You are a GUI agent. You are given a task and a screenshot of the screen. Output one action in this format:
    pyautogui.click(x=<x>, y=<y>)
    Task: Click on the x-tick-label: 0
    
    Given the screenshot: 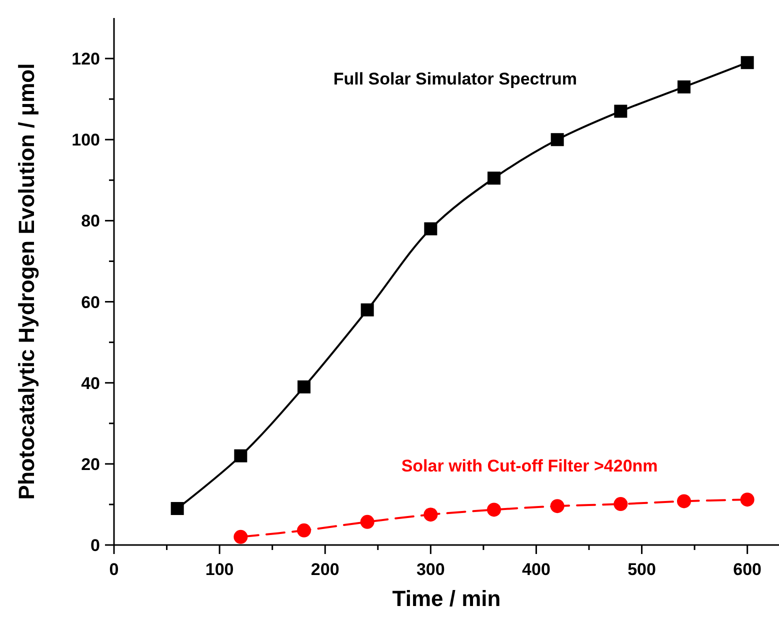 What is the action you would take?
    pyautogui.click(x=114, y=569)
    